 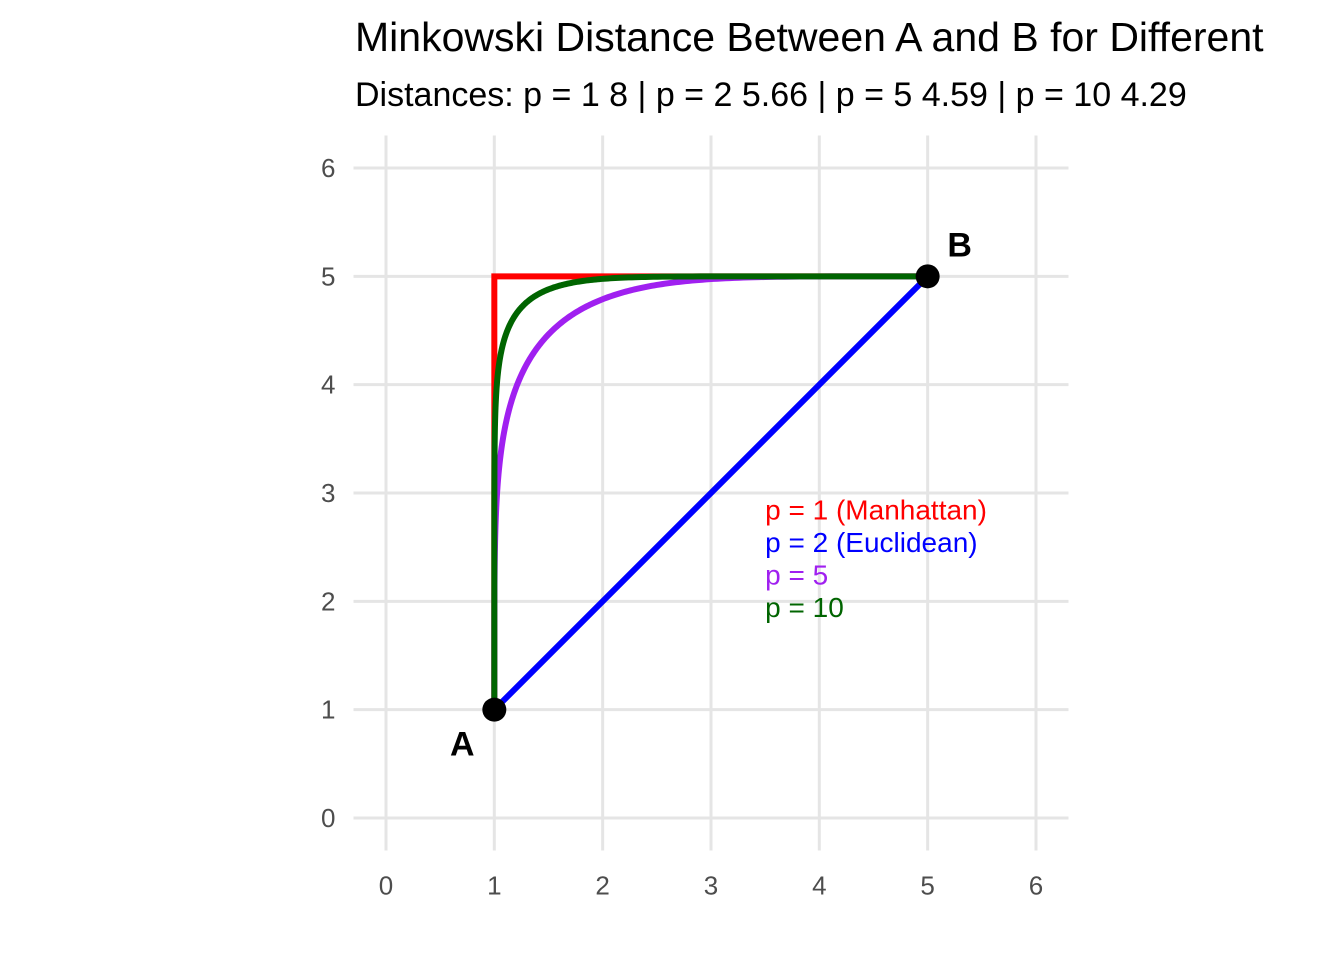 I want to click on legend-label-p2: p = 2 (Euclidean), so click(x=871, y=542).